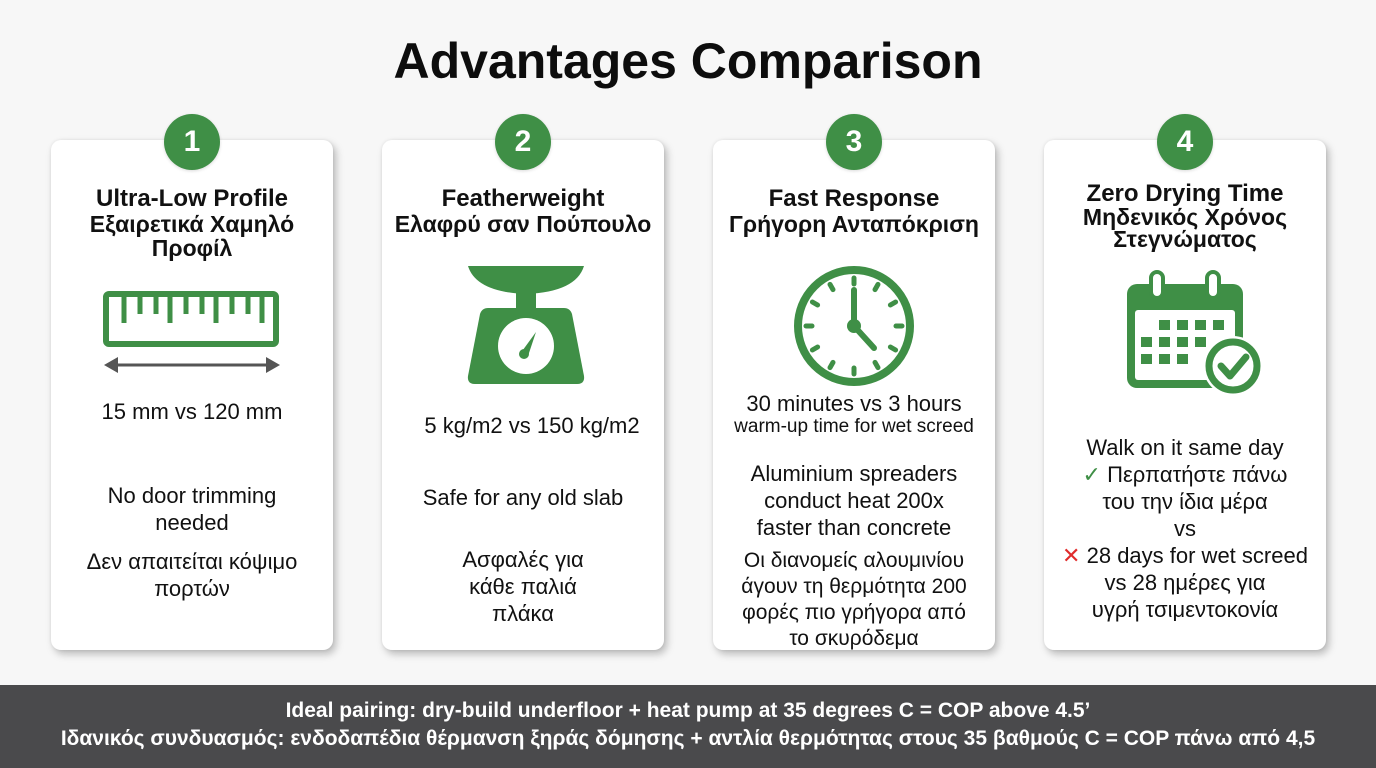 This screenshot has width=1376, height=768. I want to click on card-title: Featherweight Ελαφρύ σαν Πούπουλο, so click(523, 211).